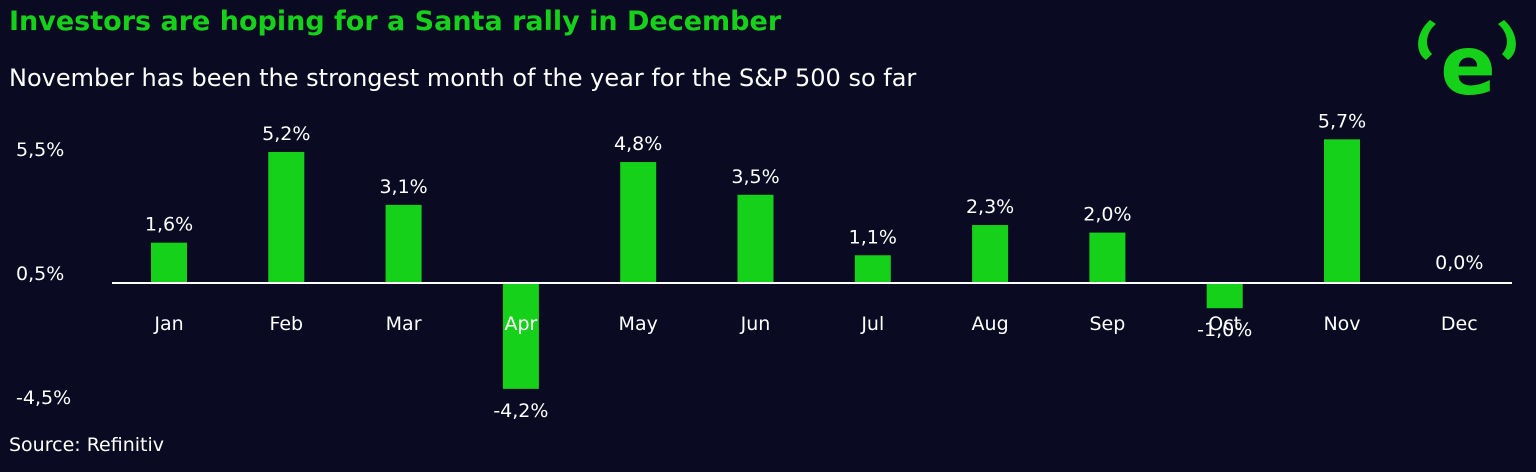  Describe the element at coordinates (638, 324) in the screenshot. I see `x-tick-label: May` at that location.